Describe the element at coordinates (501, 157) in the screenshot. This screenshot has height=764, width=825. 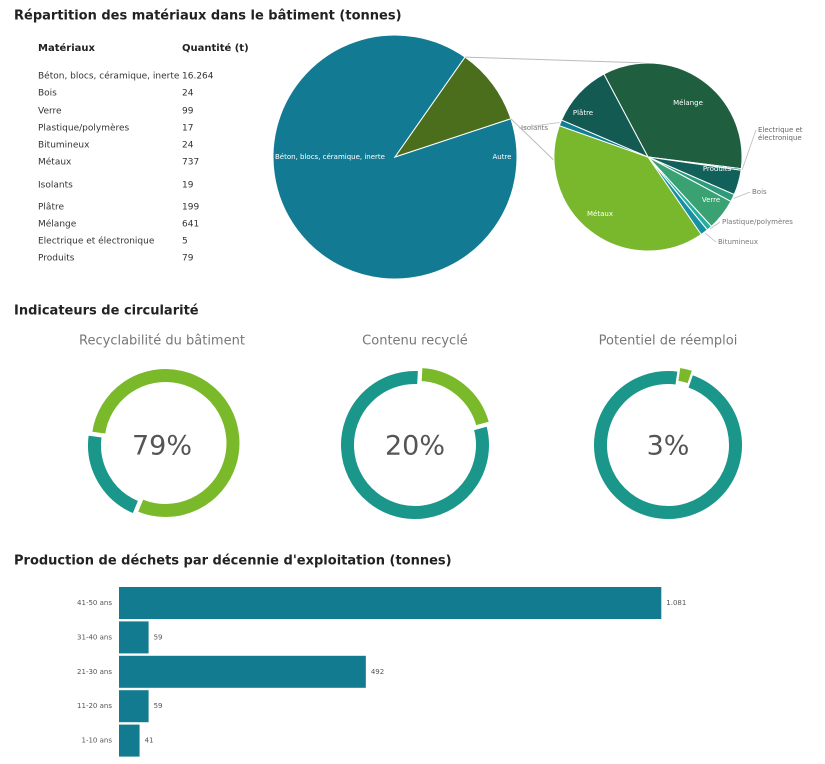
I see `slice-label: Autre` at that location.